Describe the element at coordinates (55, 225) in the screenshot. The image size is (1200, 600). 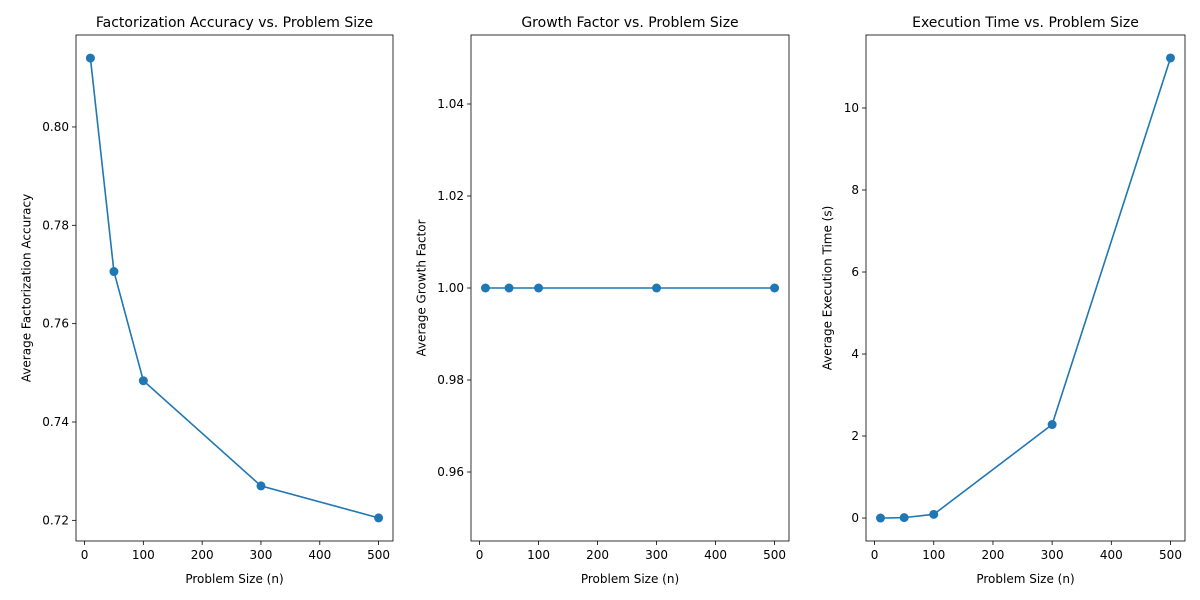
I see `y-tick-label: 0.78` at that location.